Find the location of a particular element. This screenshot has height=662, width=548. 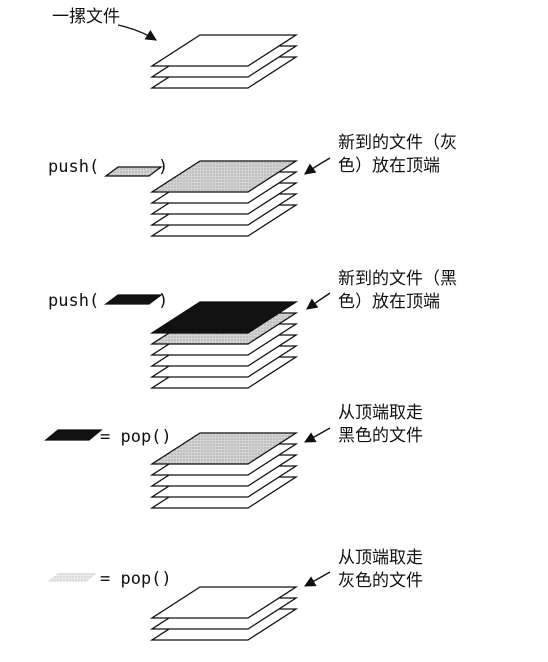

black-file-icon is located at coordinates (133, 299).